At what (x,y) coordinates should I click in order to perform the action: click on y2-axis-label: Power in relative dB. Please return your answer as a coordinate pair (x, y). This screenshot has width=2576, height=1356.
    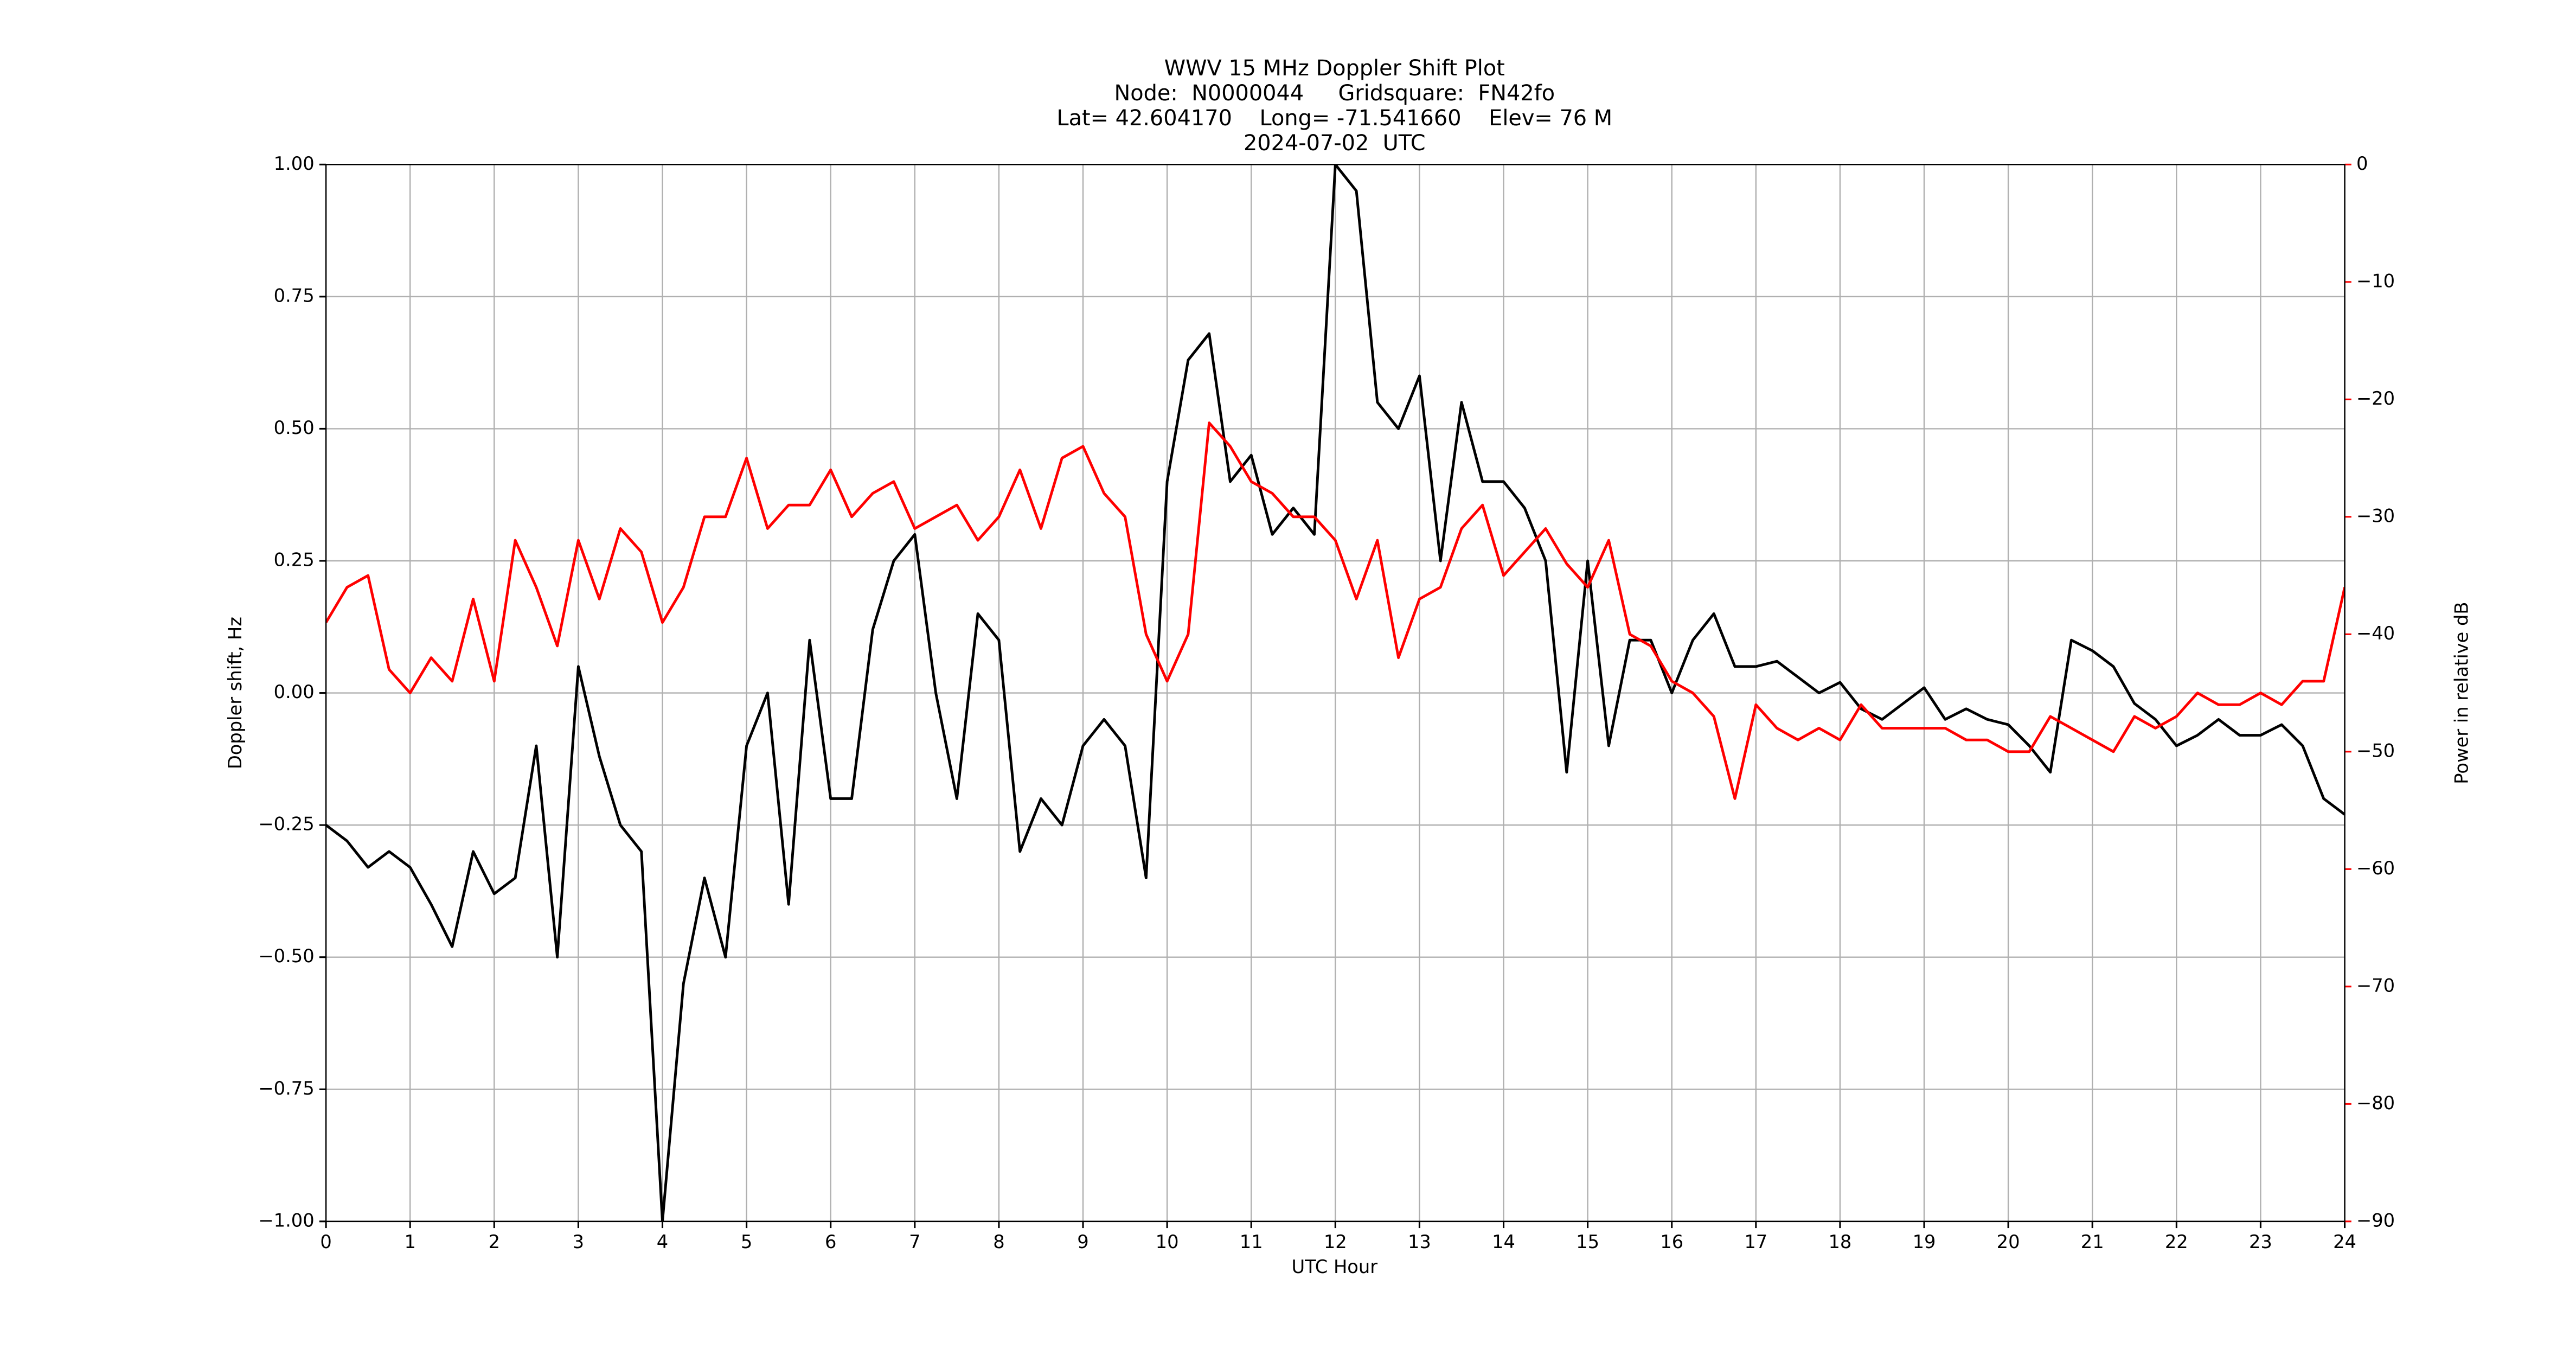
    Looking at the image, I should click on (2461, 693).